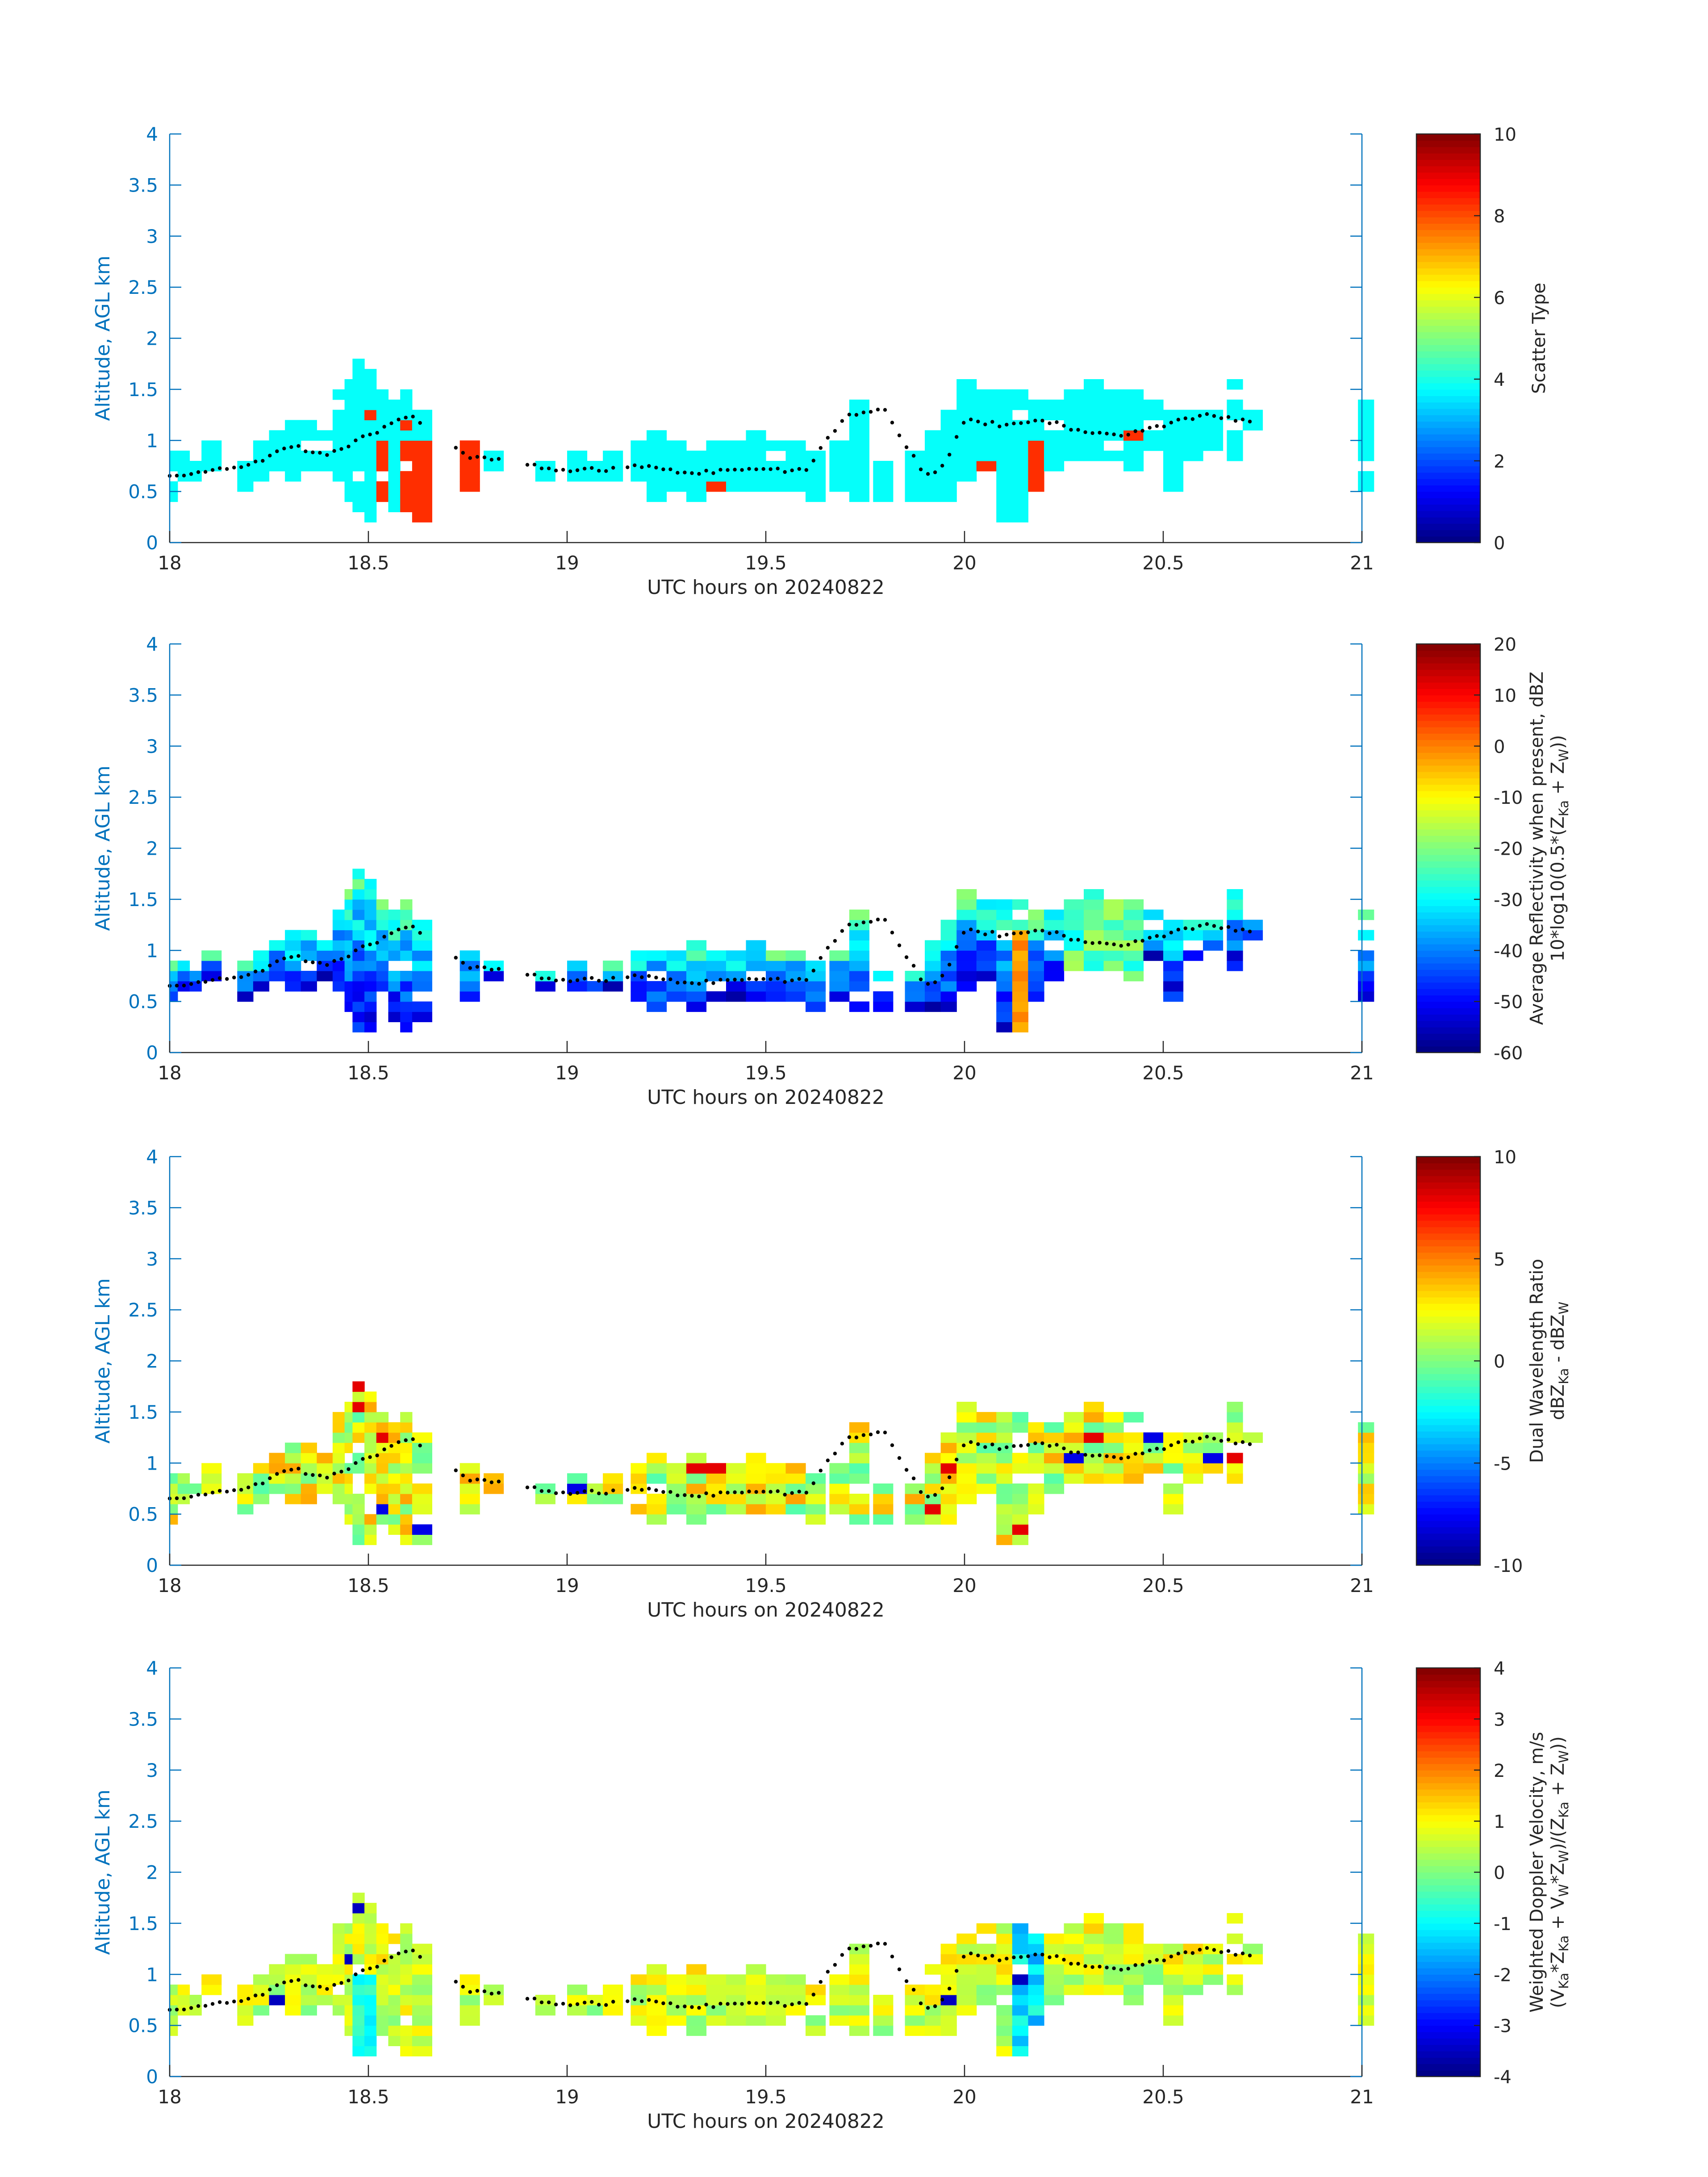 The width and height of the screenshot is (1708, 2177). What do you see at coordinates (709, 952) in the screenshot?
I see `cloud-top-markers` at bounding box center [709, 952].